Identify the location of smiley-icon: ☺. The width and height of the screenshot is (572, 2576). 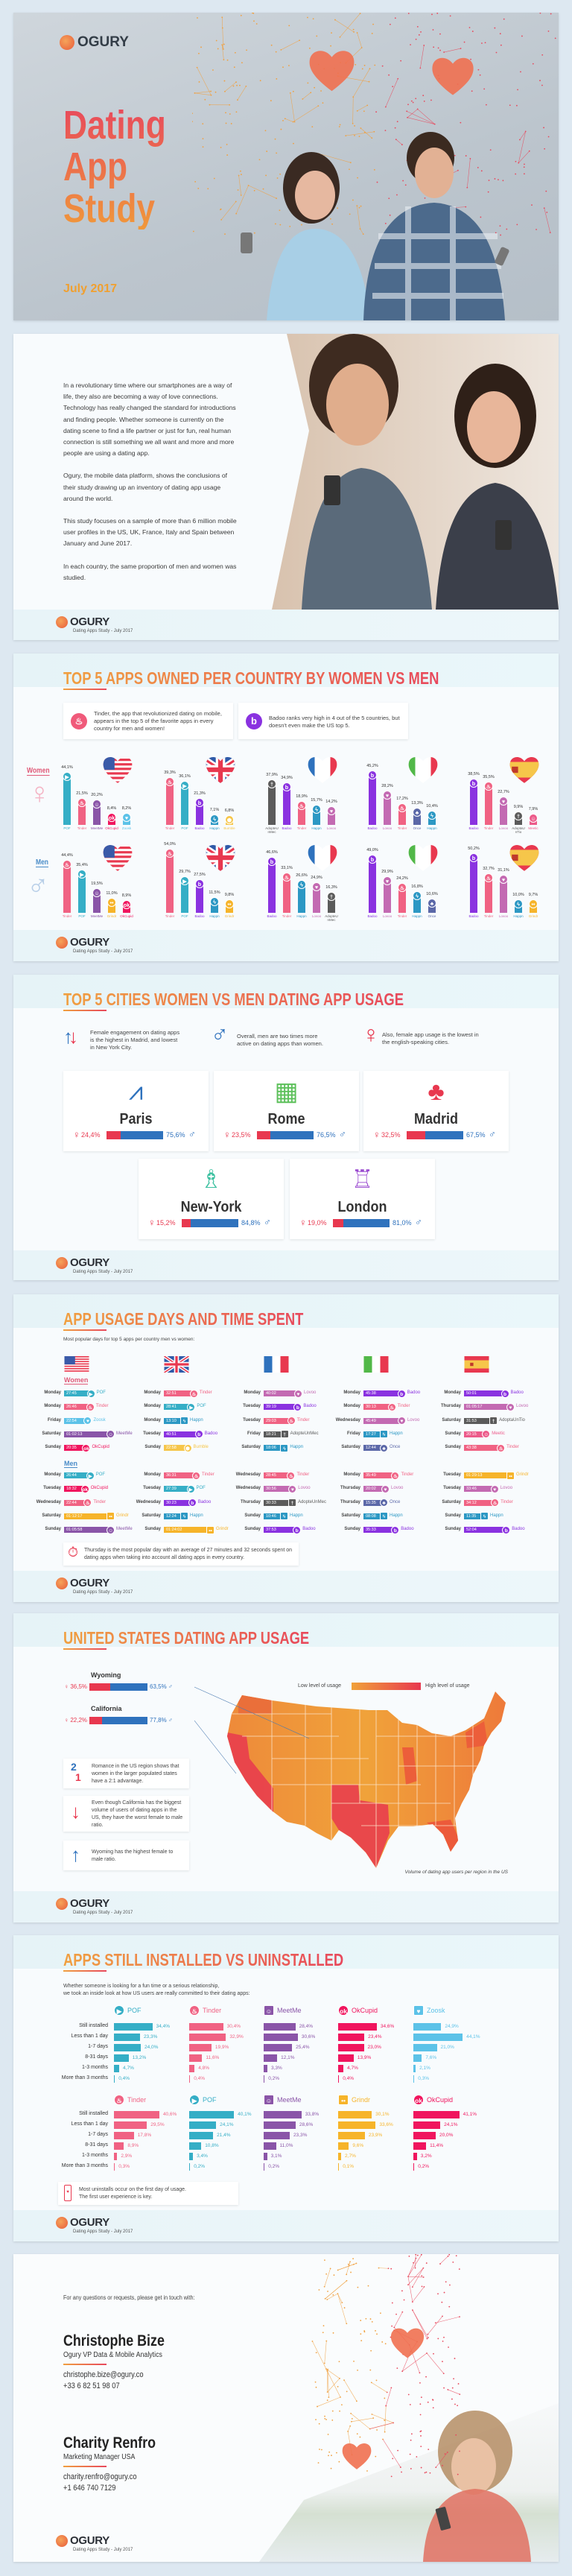
(111, 1529).